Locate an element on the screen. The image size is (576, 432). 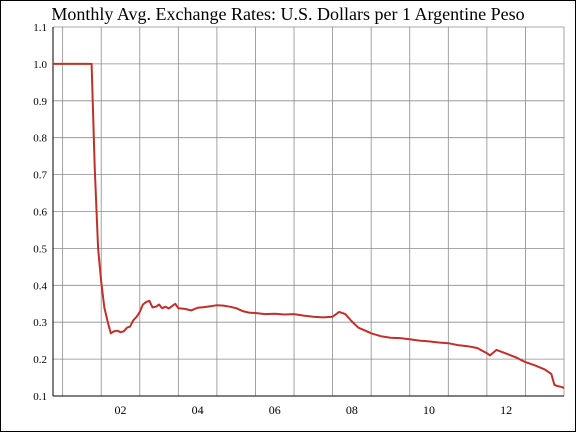
x-tick-label: 02 is located at coordinates (120, 410).